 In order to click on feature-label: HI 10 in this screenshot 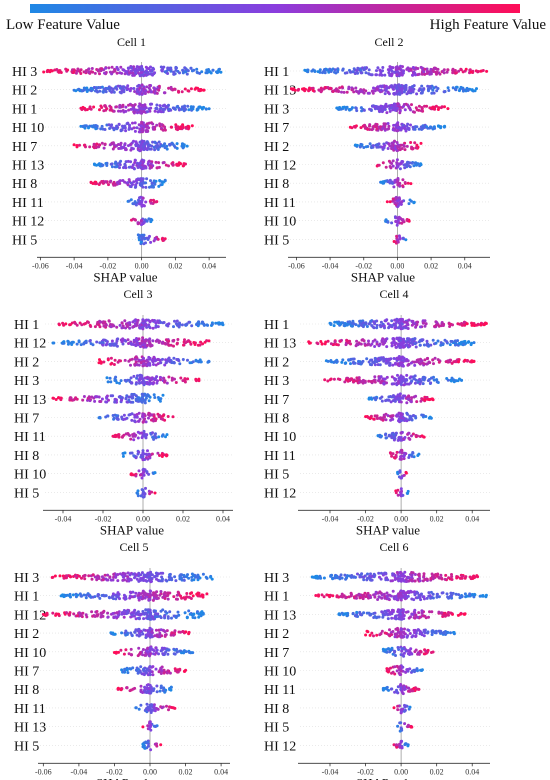, I will do `click(30, 653)`.